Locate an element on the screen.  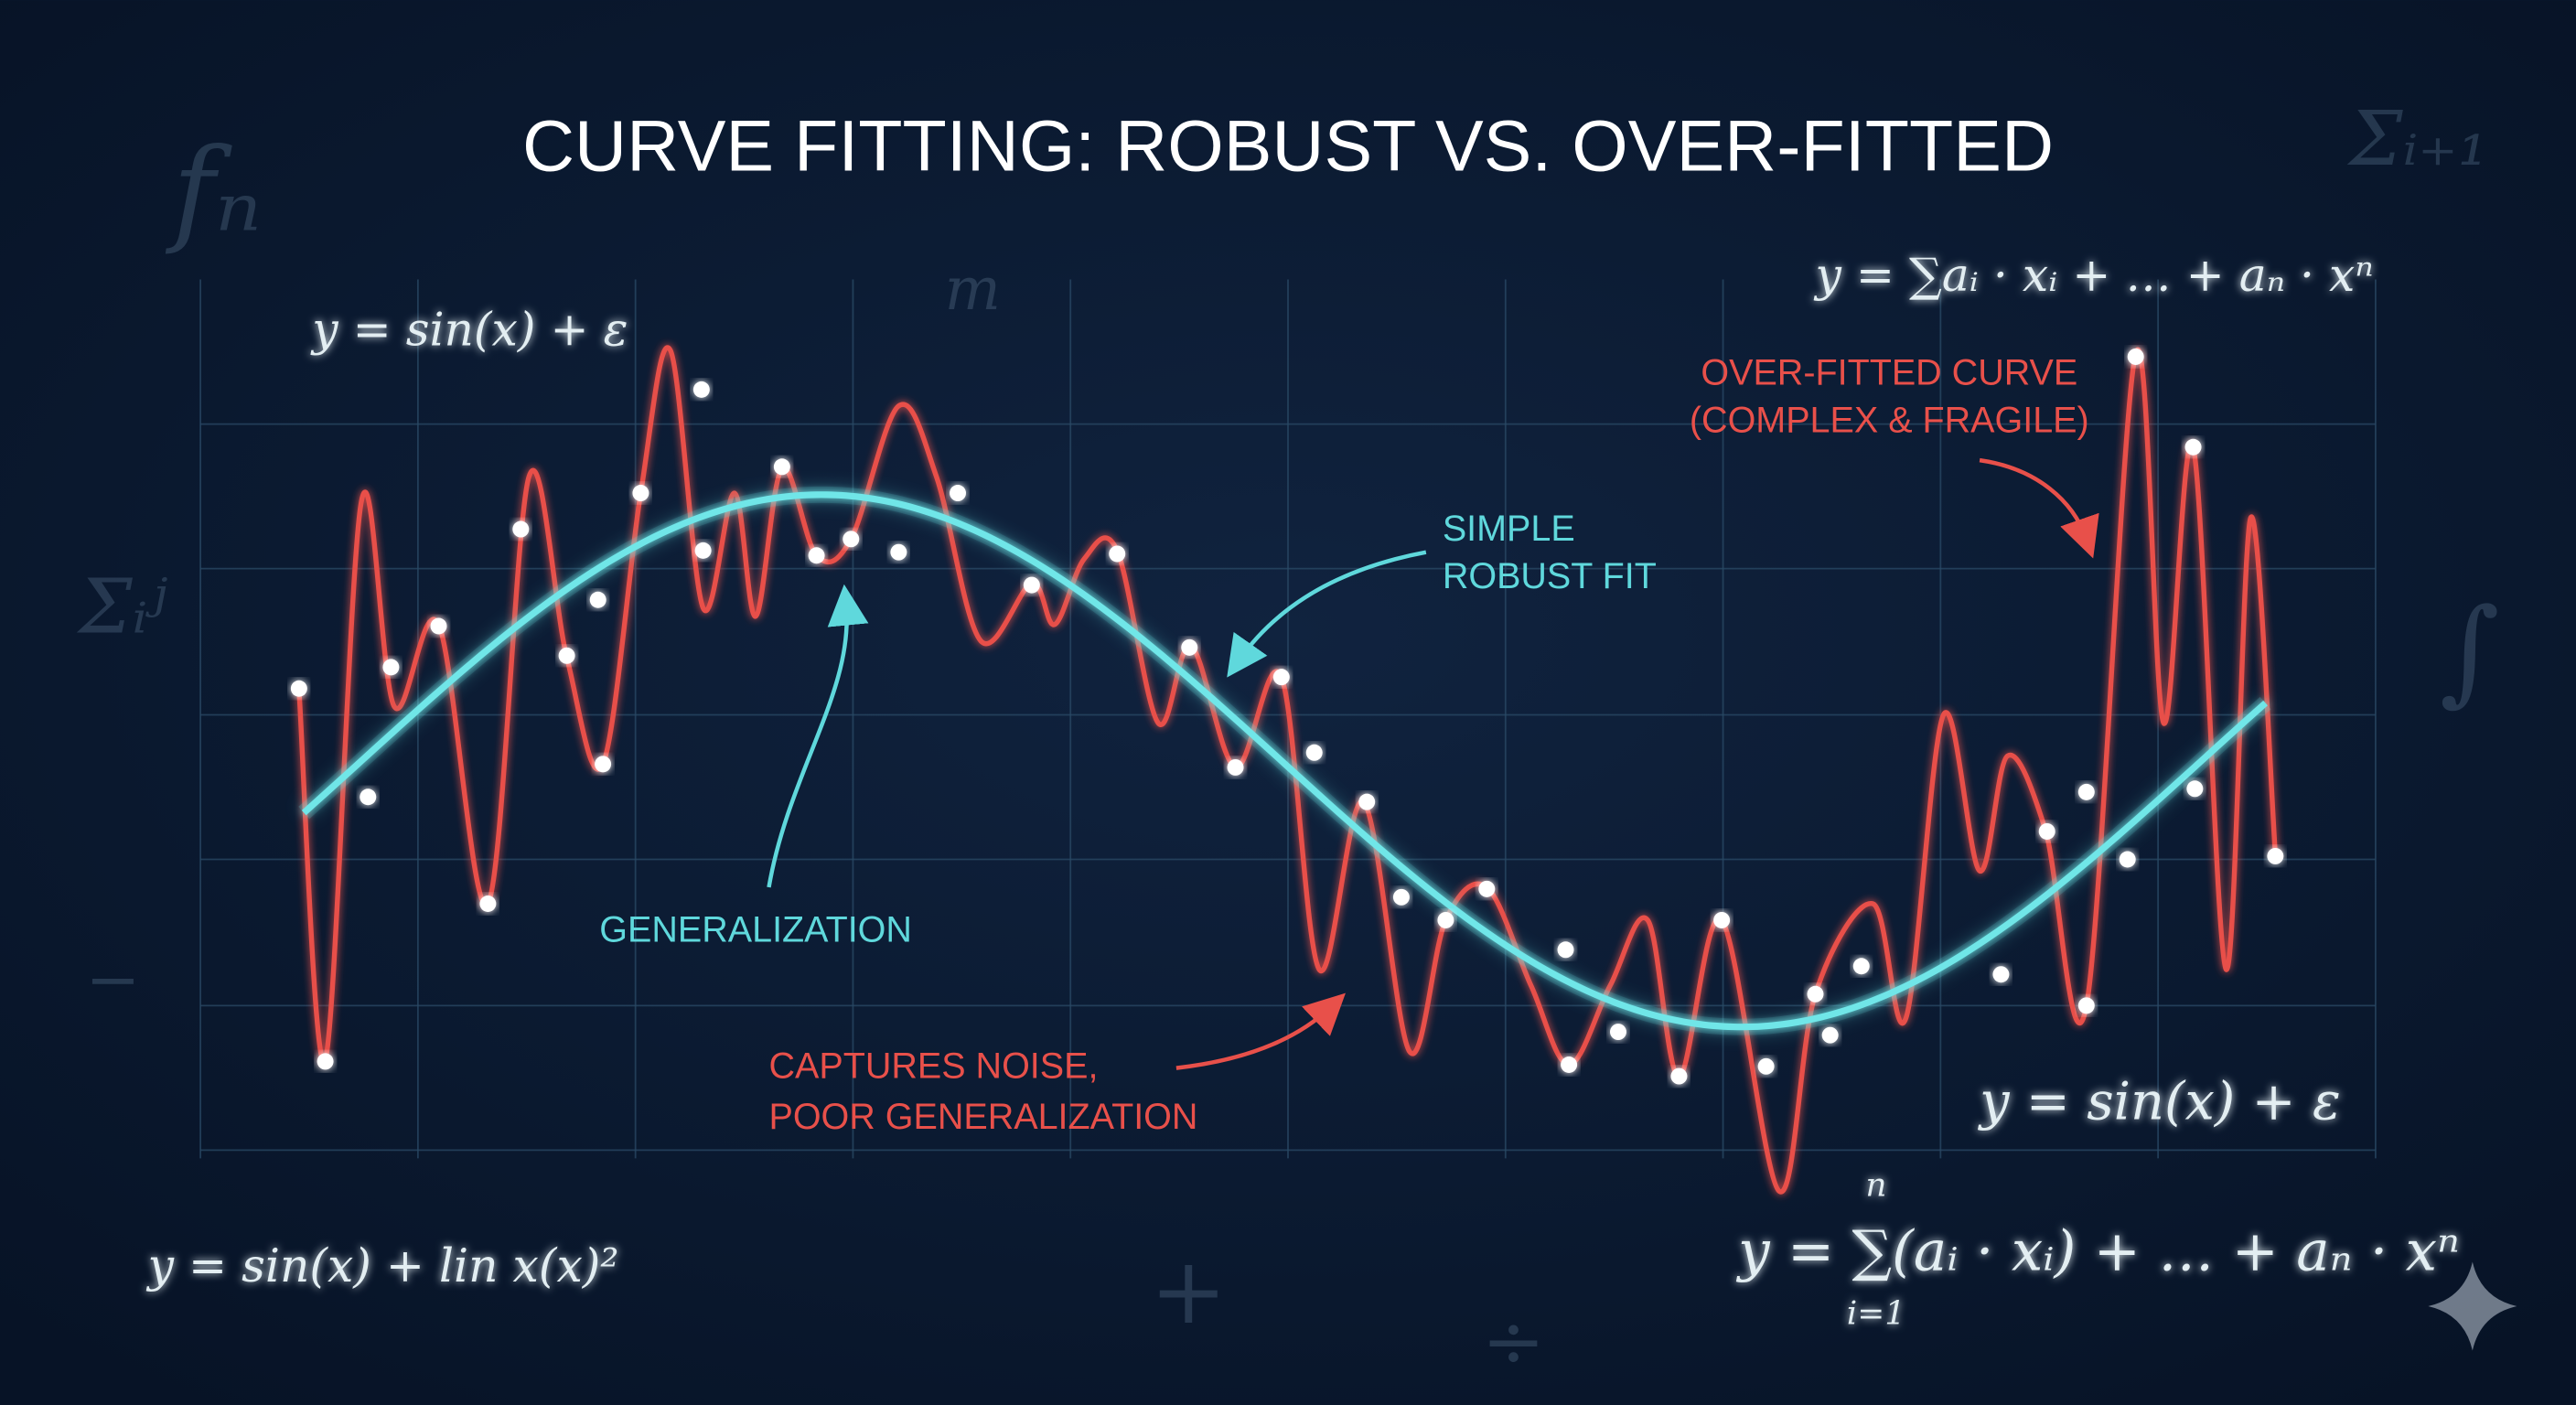
deco-symbol: ÷ is located at coordinates (1513, 1341).